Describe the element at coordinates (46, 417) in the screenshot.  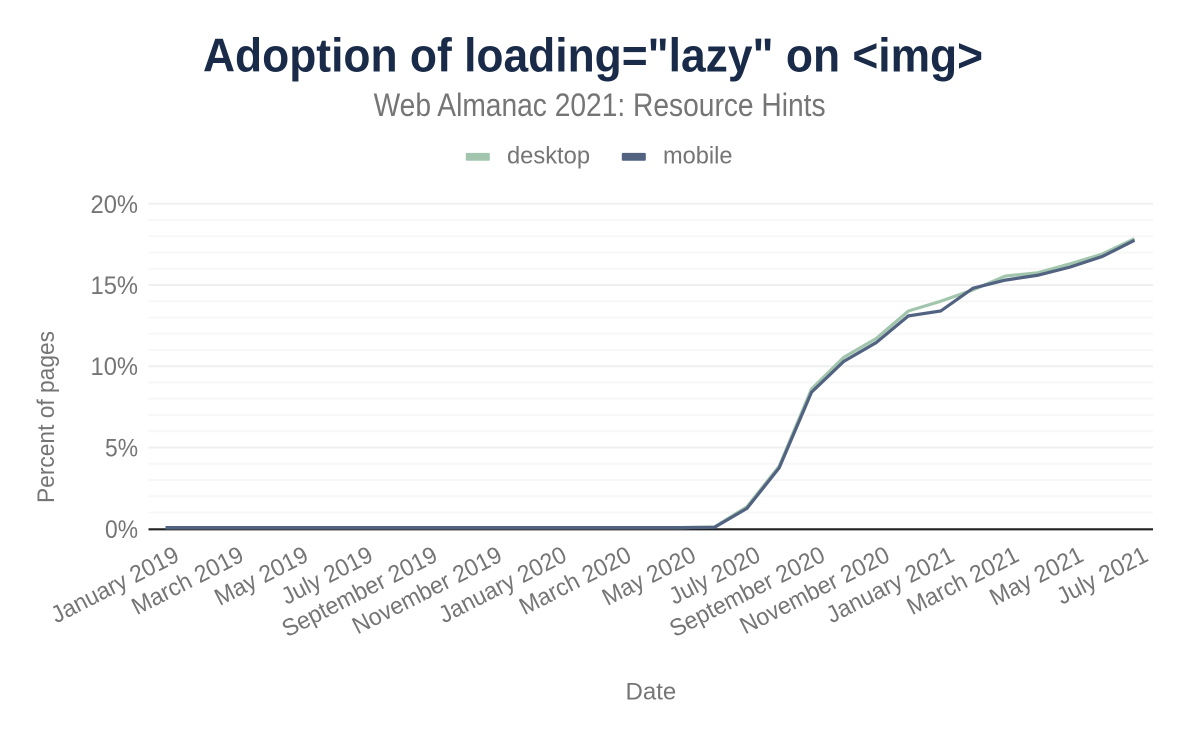
I see `svg-text: Percent of pages` at that location.